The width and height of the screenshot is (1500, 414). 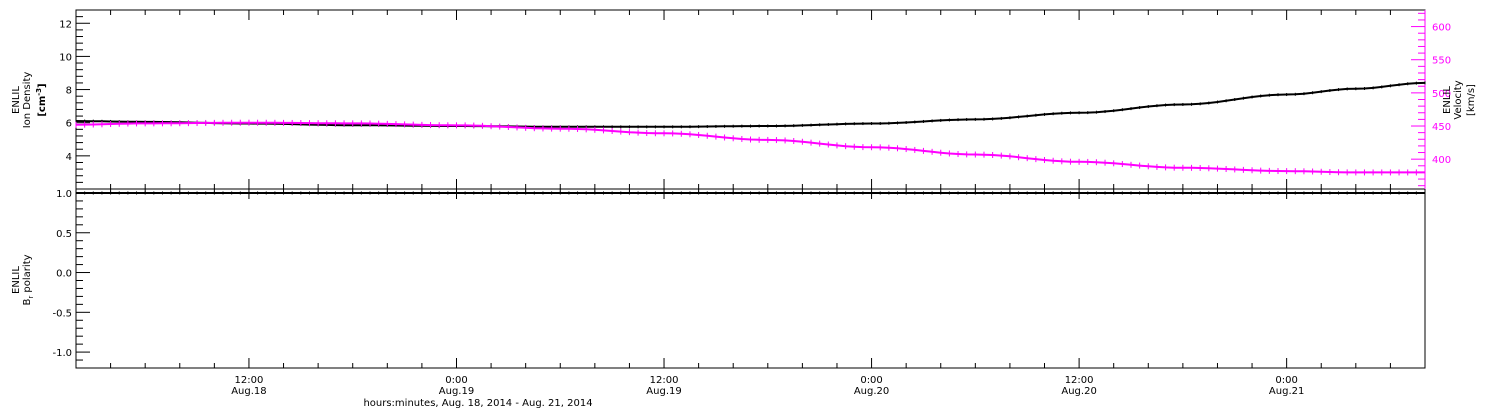 I want to click on unit-base: [cm, so click(x=42, y=106).